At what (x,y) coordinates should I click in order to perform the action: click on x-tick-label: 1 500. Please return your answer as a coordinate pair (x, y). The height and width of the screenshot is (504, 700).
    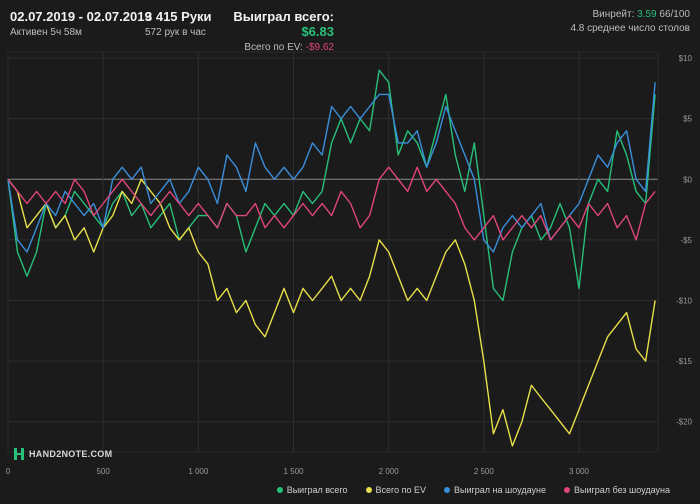
    Looking at the image, I should click on (293, 471).